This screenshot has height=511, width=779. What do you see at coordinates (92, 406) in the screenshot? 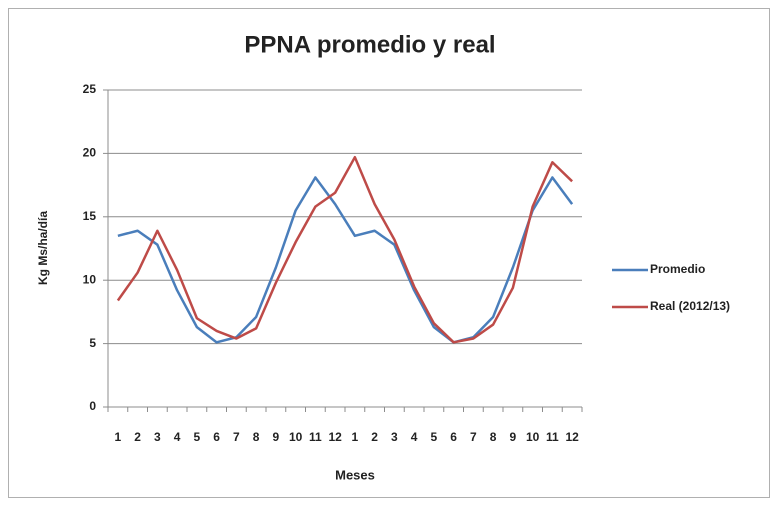
I see `y-tick-label: 0` at bounding box center [92, 406].